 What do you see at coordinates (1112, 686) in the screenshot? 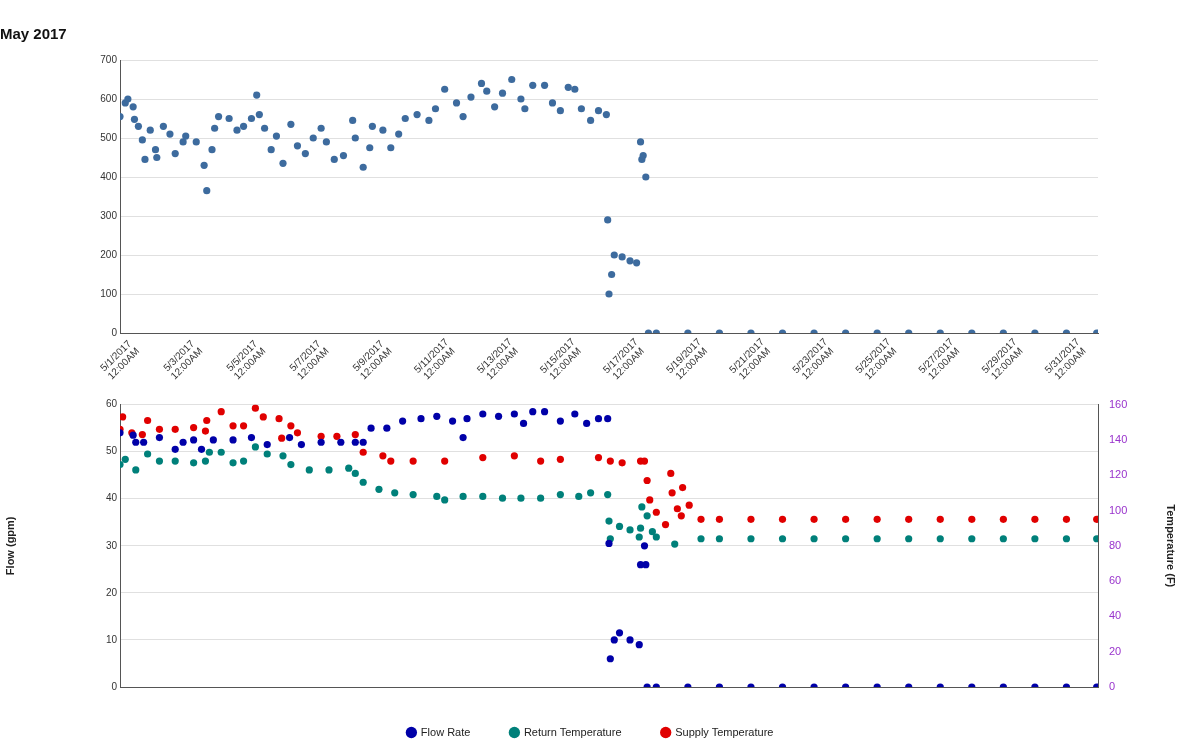
I see `y2-tick-label: 0` at bounding box center [1112, 686].